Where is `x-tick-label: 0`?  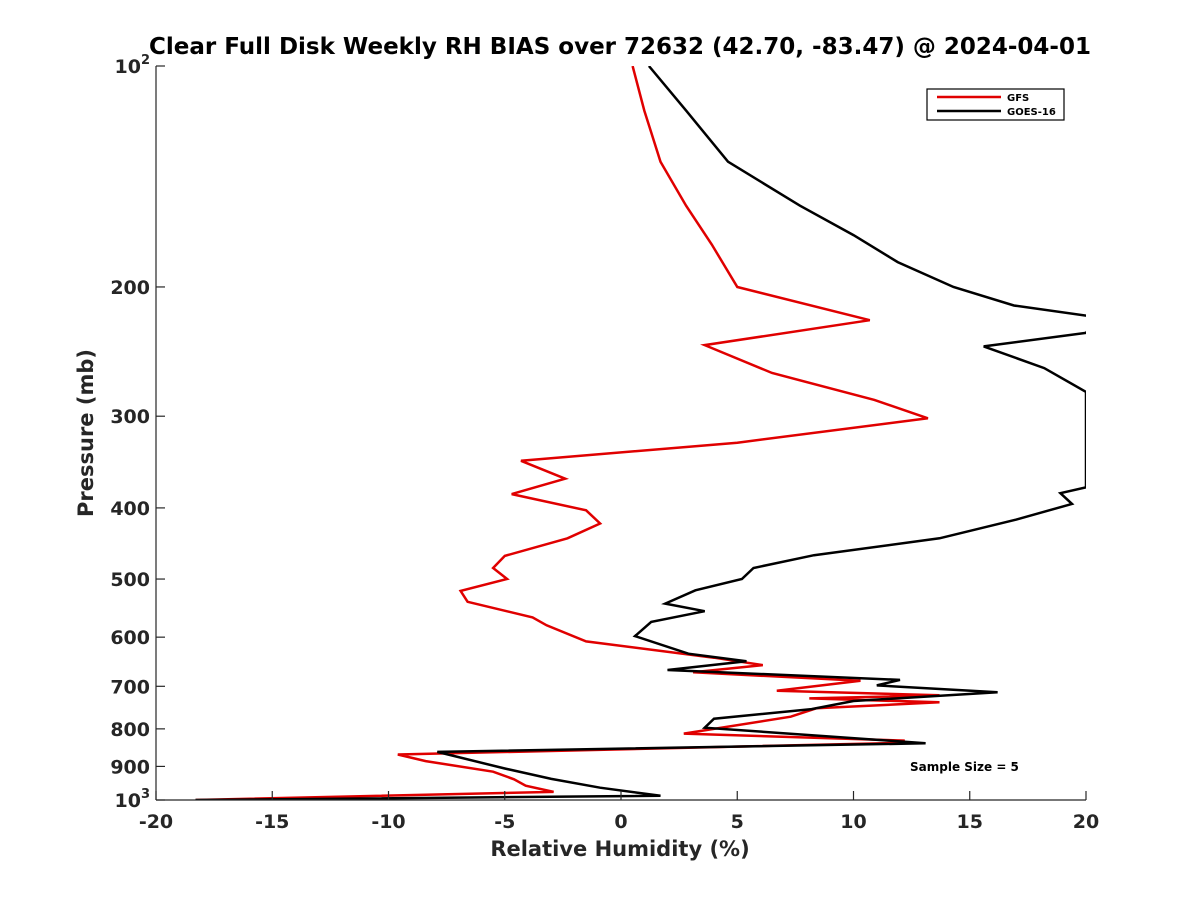 x-tick-label: 0 is located at coordinates (620, 822).